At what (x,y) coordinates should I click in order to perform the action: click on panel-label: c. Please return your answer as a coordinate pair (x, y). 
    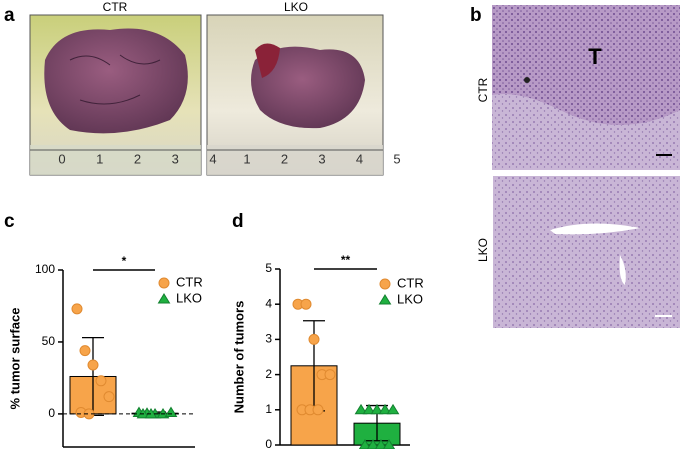
    Looking at the image, I should click on (9, 221).